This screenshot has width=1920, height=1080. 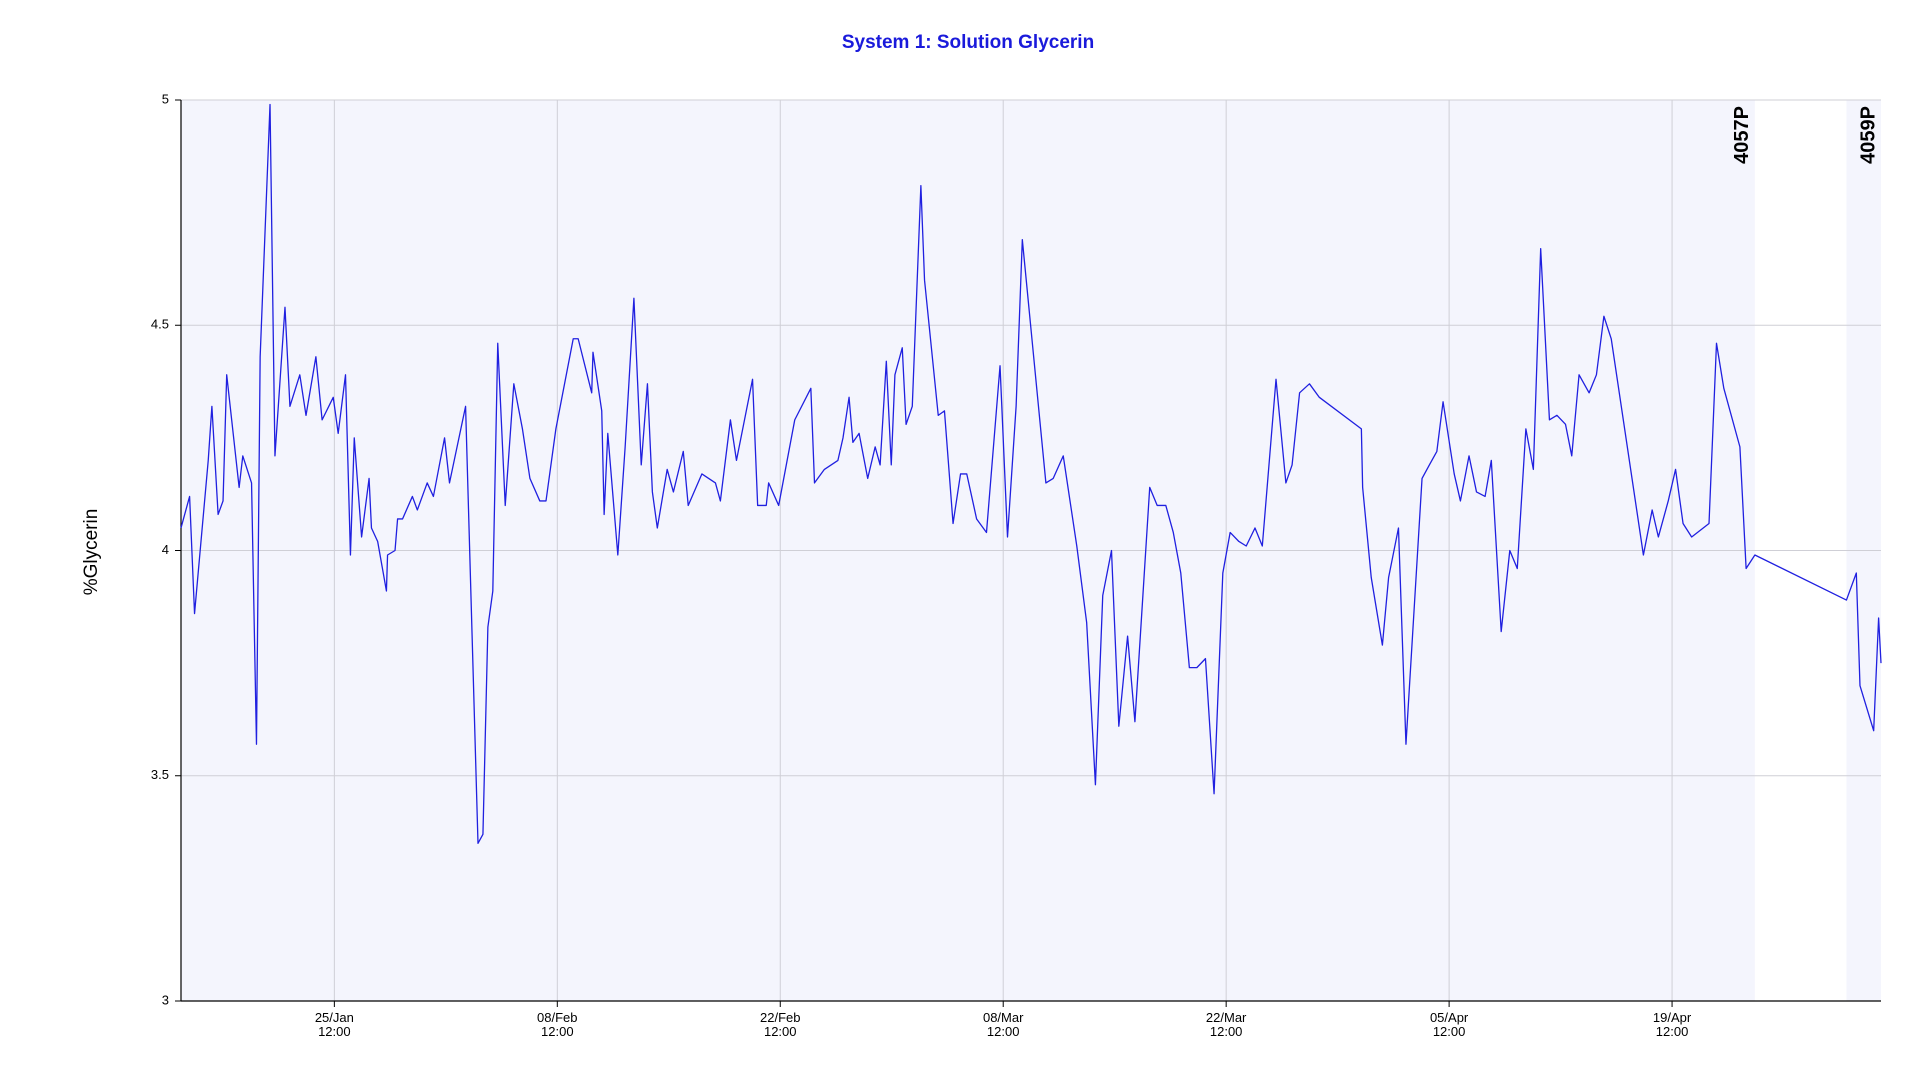 I want to click on x-tick-label: 22/Mar 12:00, so click(x=1226, y=1024).